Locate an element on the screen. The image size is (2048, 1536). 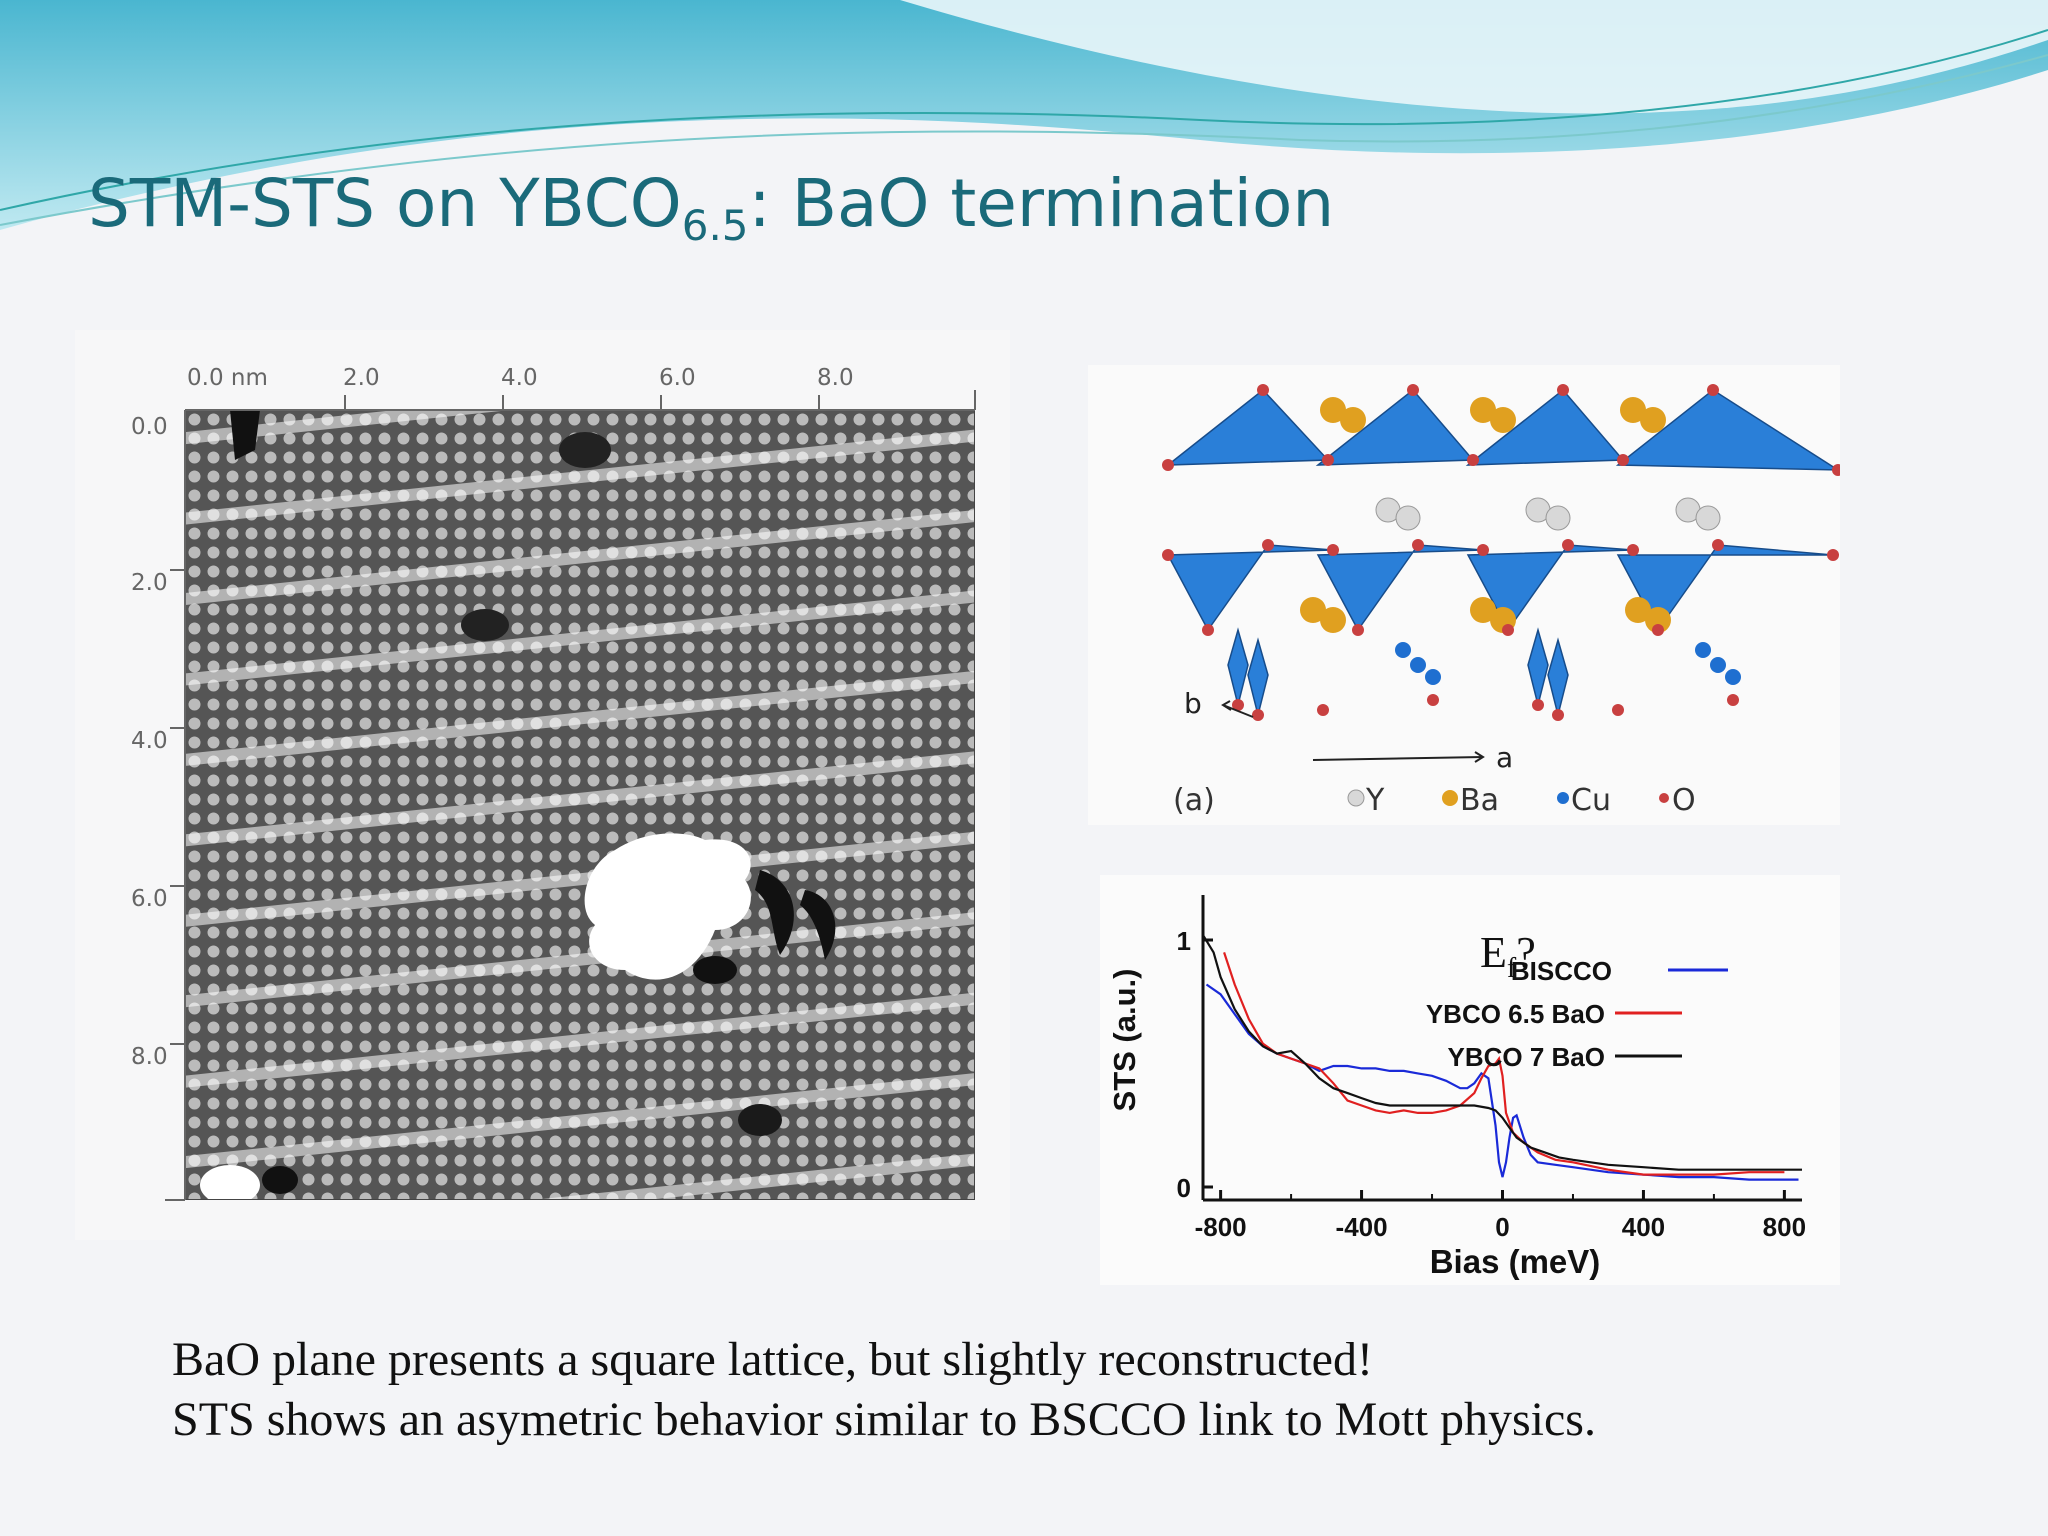
series-line is located at coordinates (1502, 1052).